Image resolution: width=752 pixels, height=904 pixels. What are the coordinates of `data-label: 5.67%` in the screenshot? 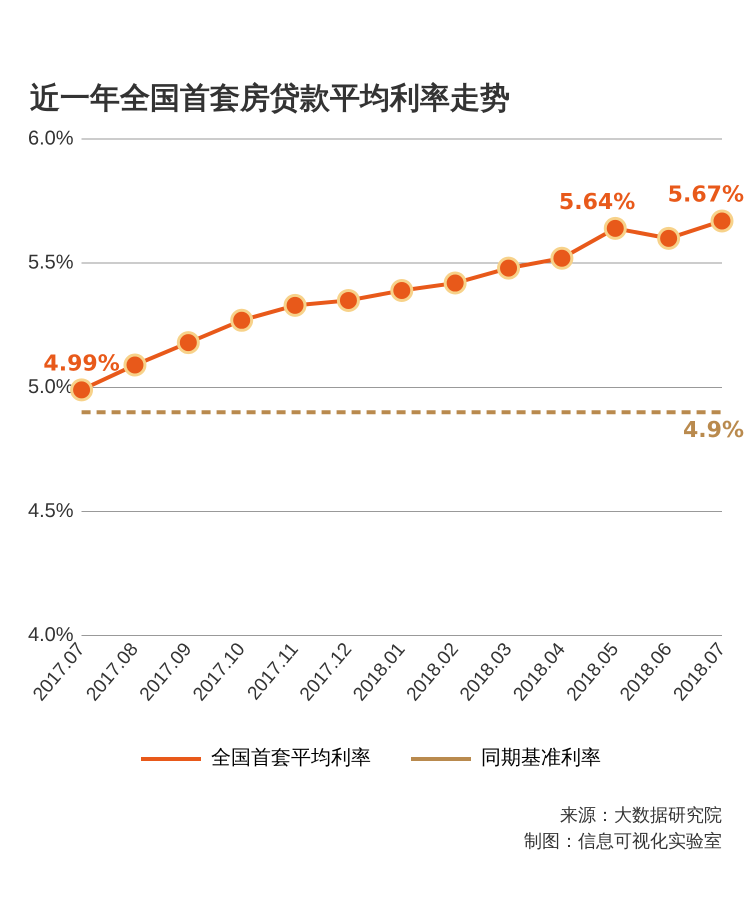 It's located at (706, 195).